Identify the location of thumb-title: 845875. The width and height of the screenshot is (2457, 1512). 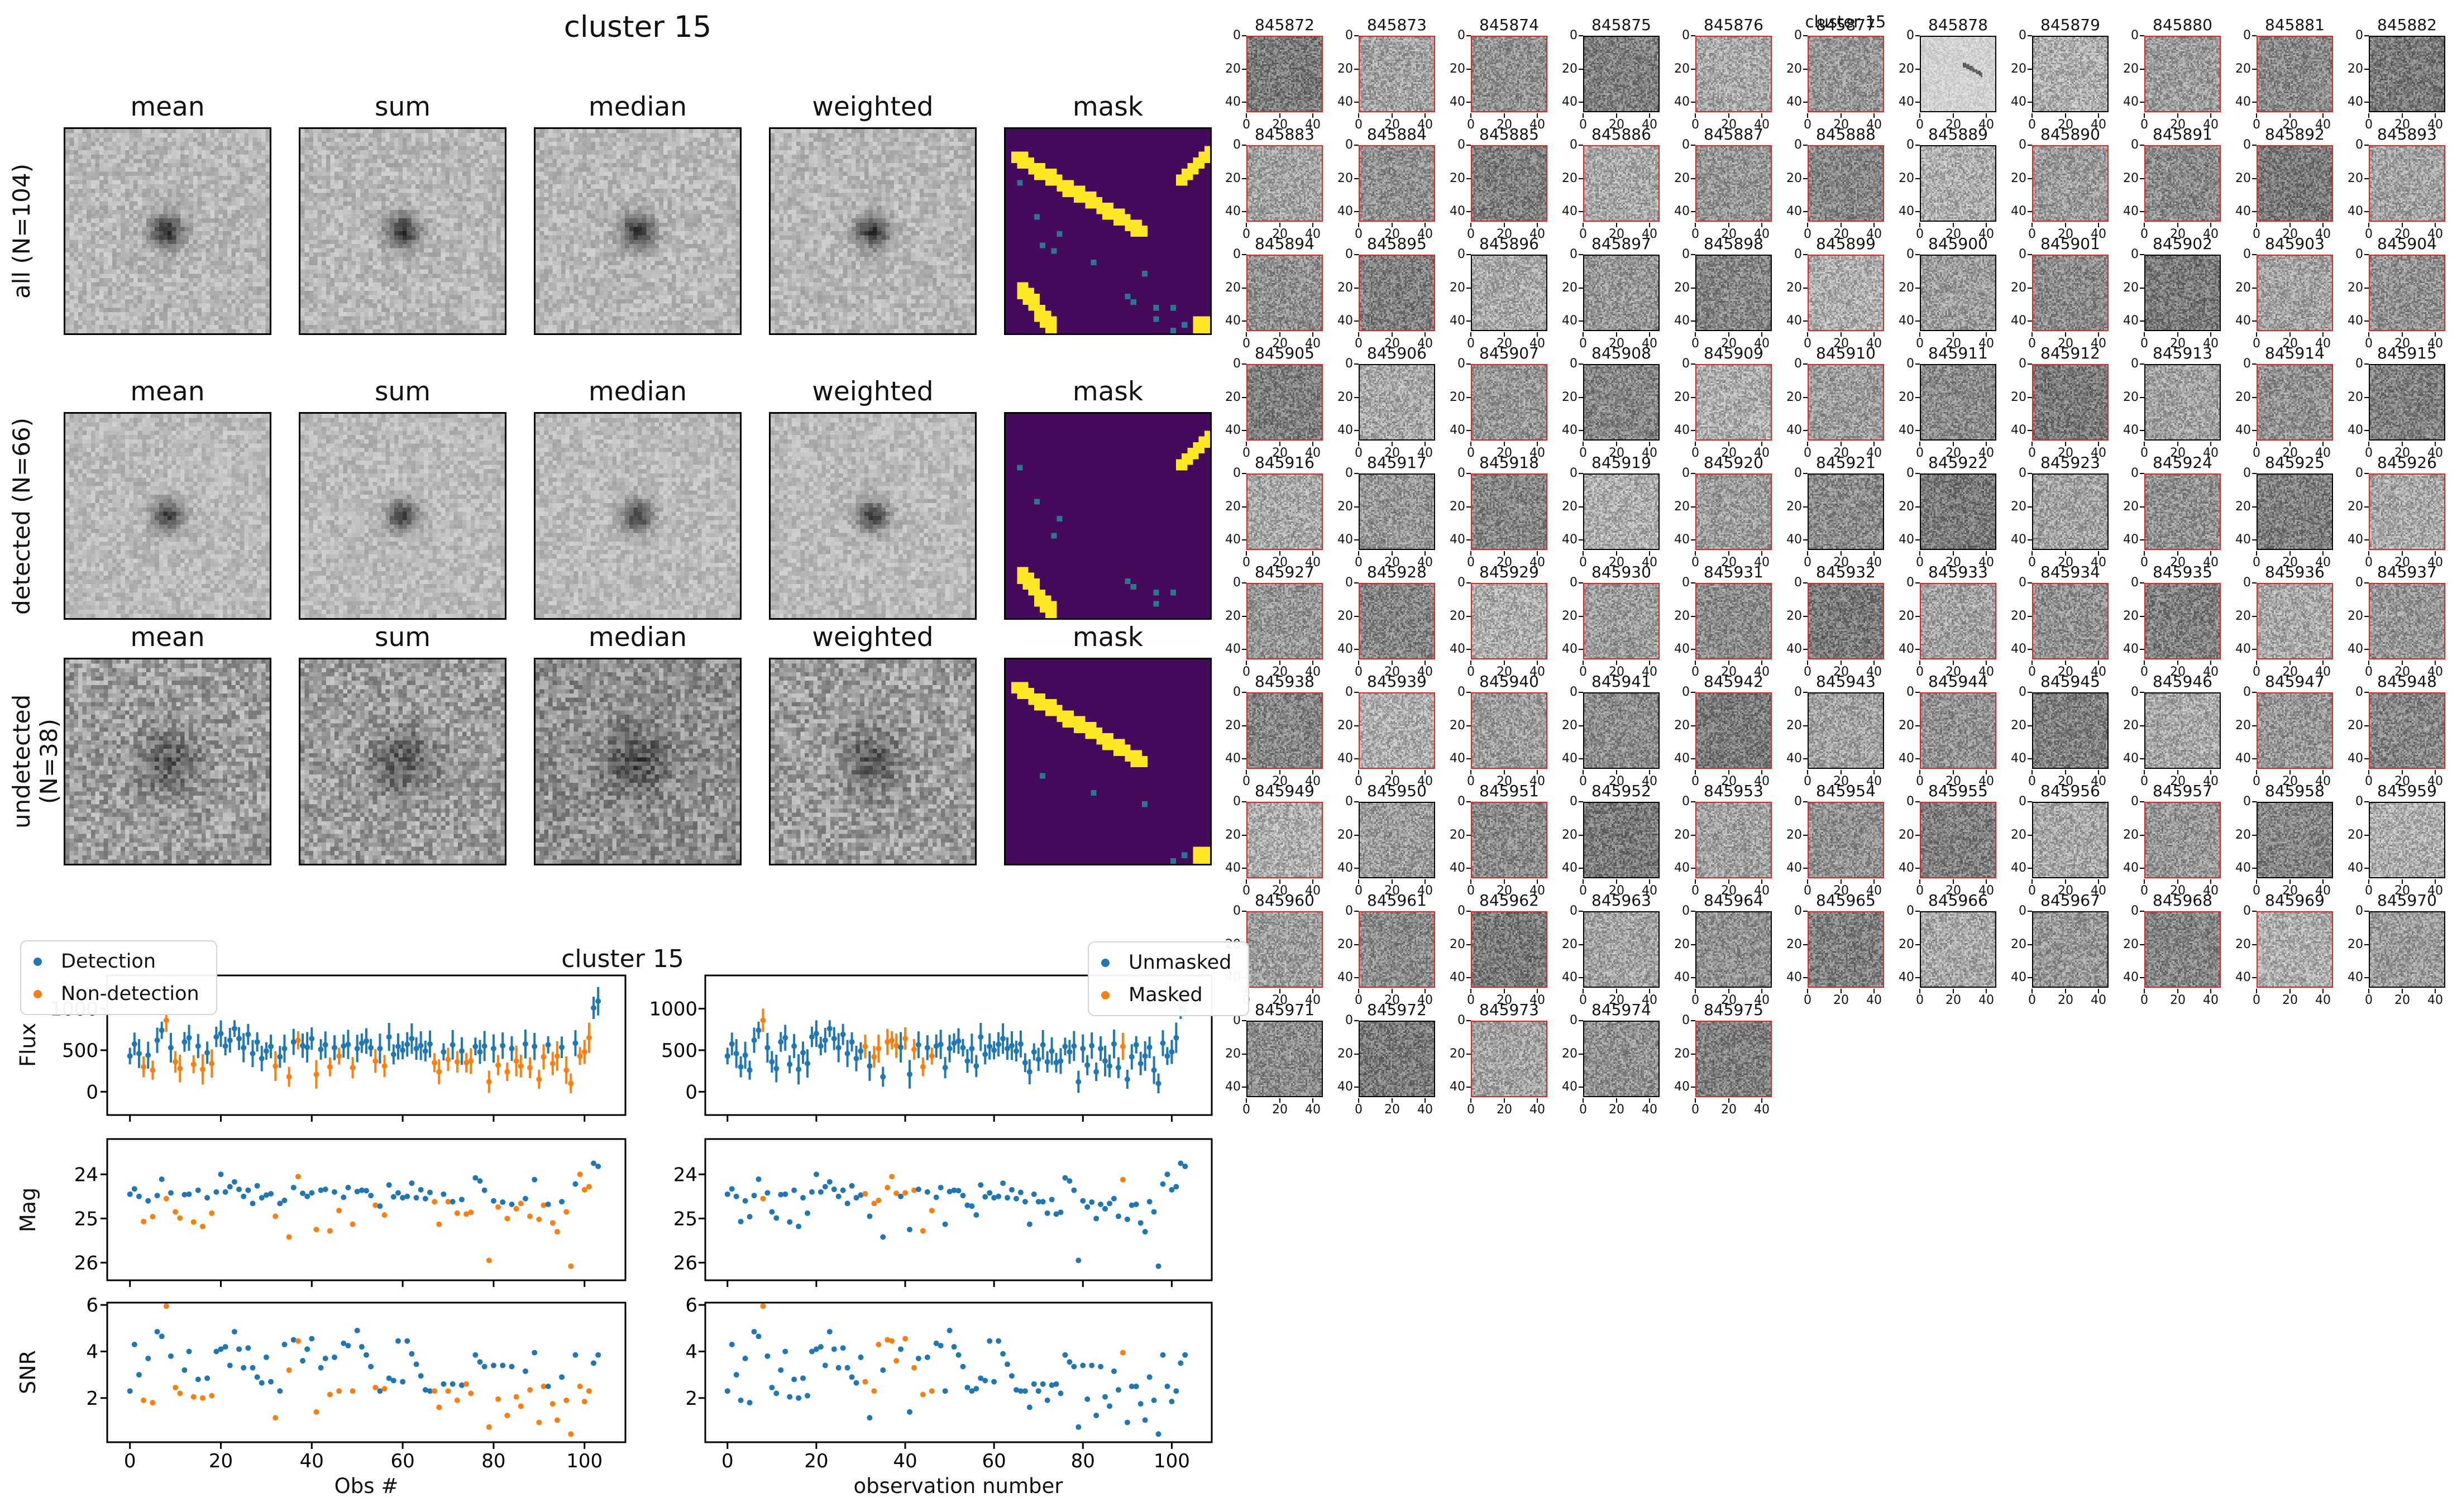
(1621, 25).